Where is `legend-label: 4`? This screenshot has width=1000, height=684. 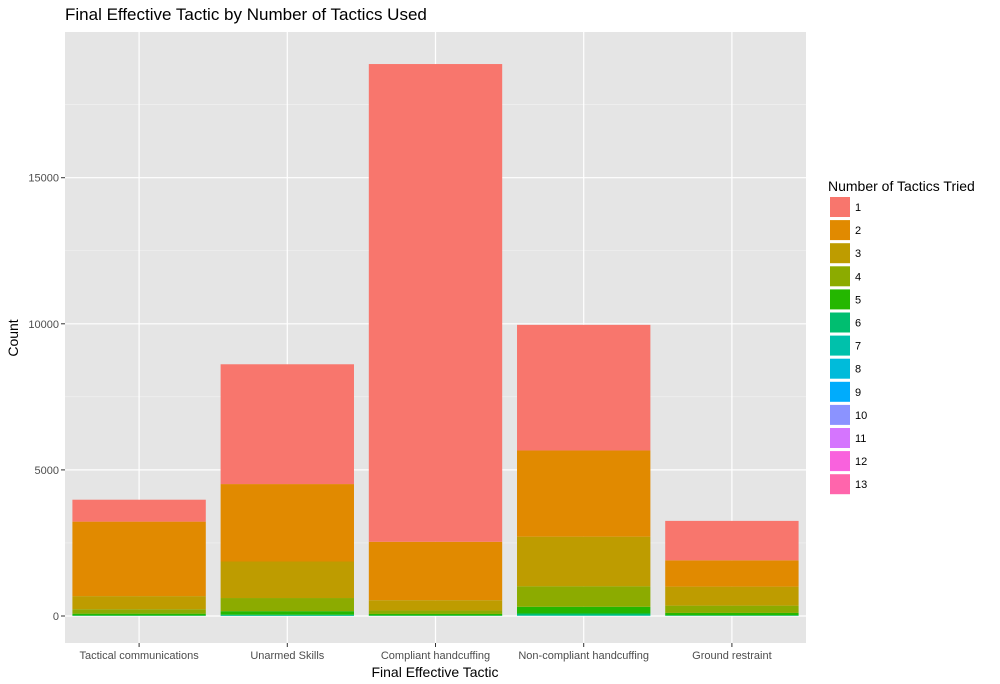
legend-label: 4 is located at coordinates (858, 277).